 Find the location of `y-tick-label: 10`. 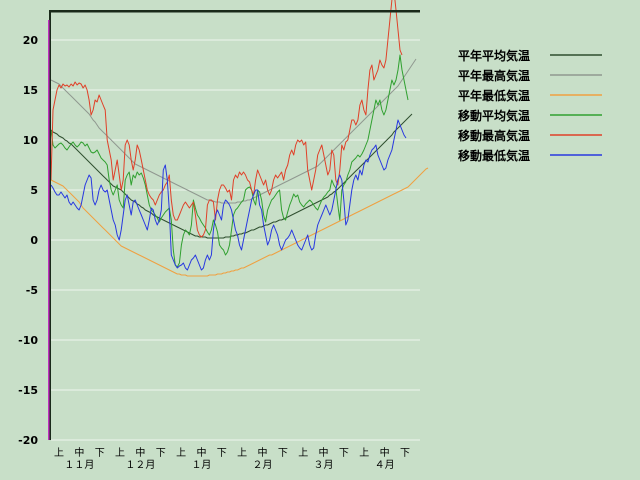

y-tick-label: 10 is located at coordinates (31, 140).